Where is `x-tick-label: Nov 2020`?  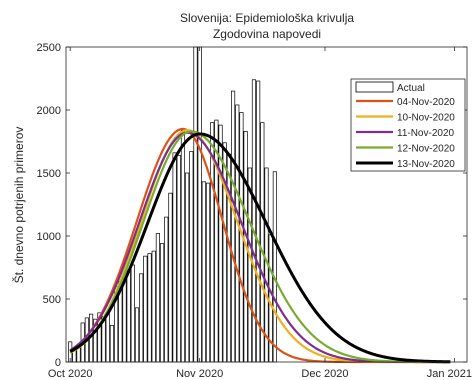
x-tick-label: Nov 2020 is located at coordinates (199, 374).